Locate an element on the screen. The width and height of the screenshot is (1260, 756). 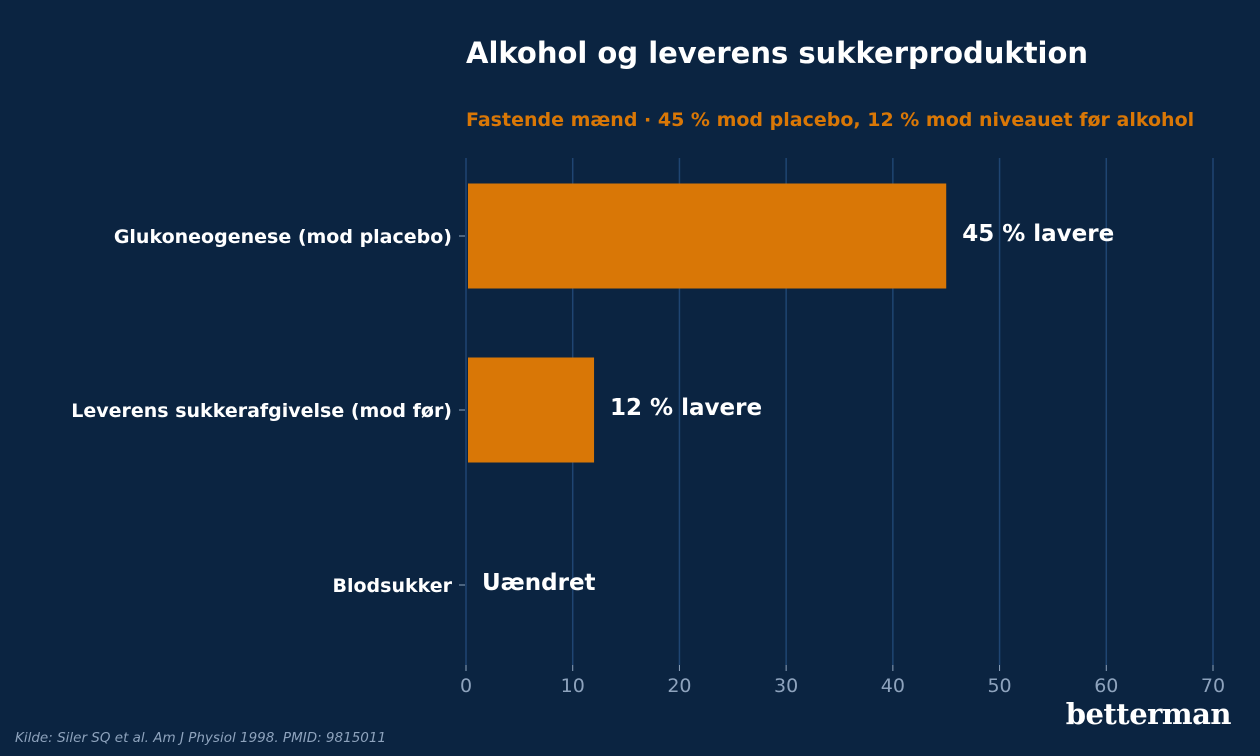
x-tick-label: 0 is located at coordinates (466, 686).